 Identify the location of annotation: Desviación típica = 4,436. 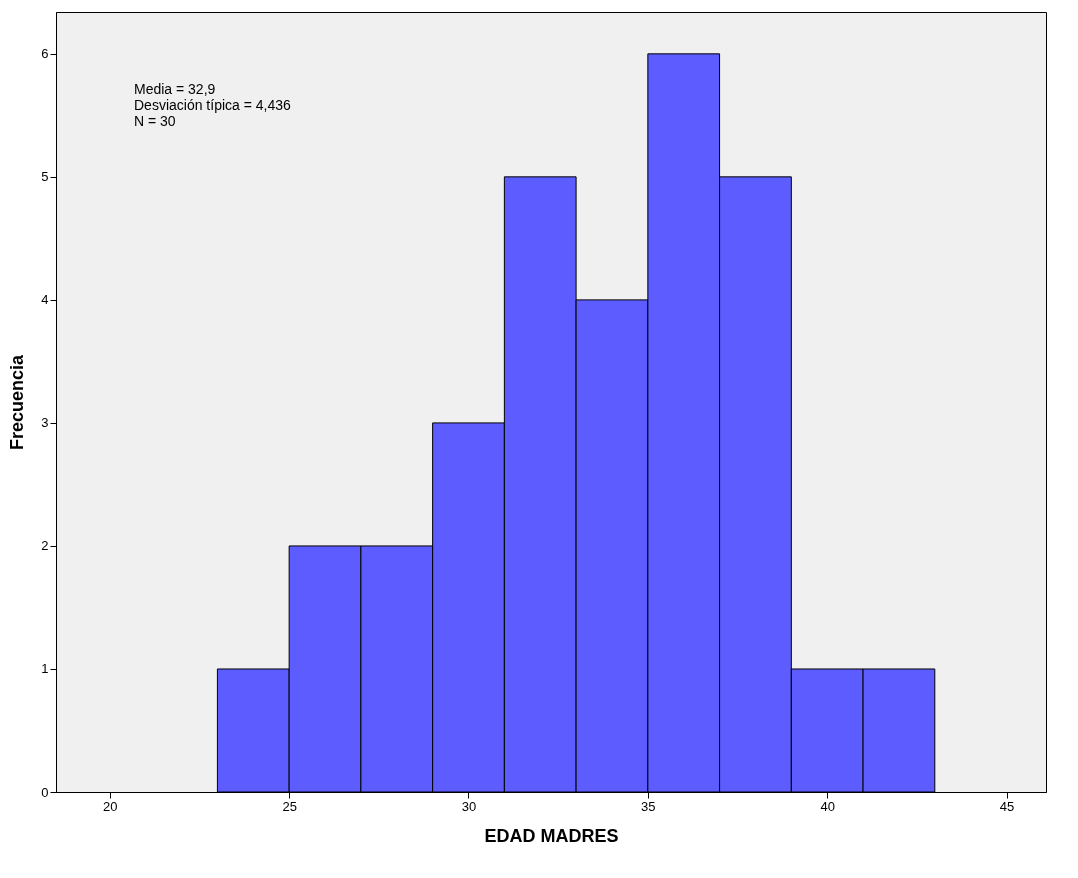
(213, 105).